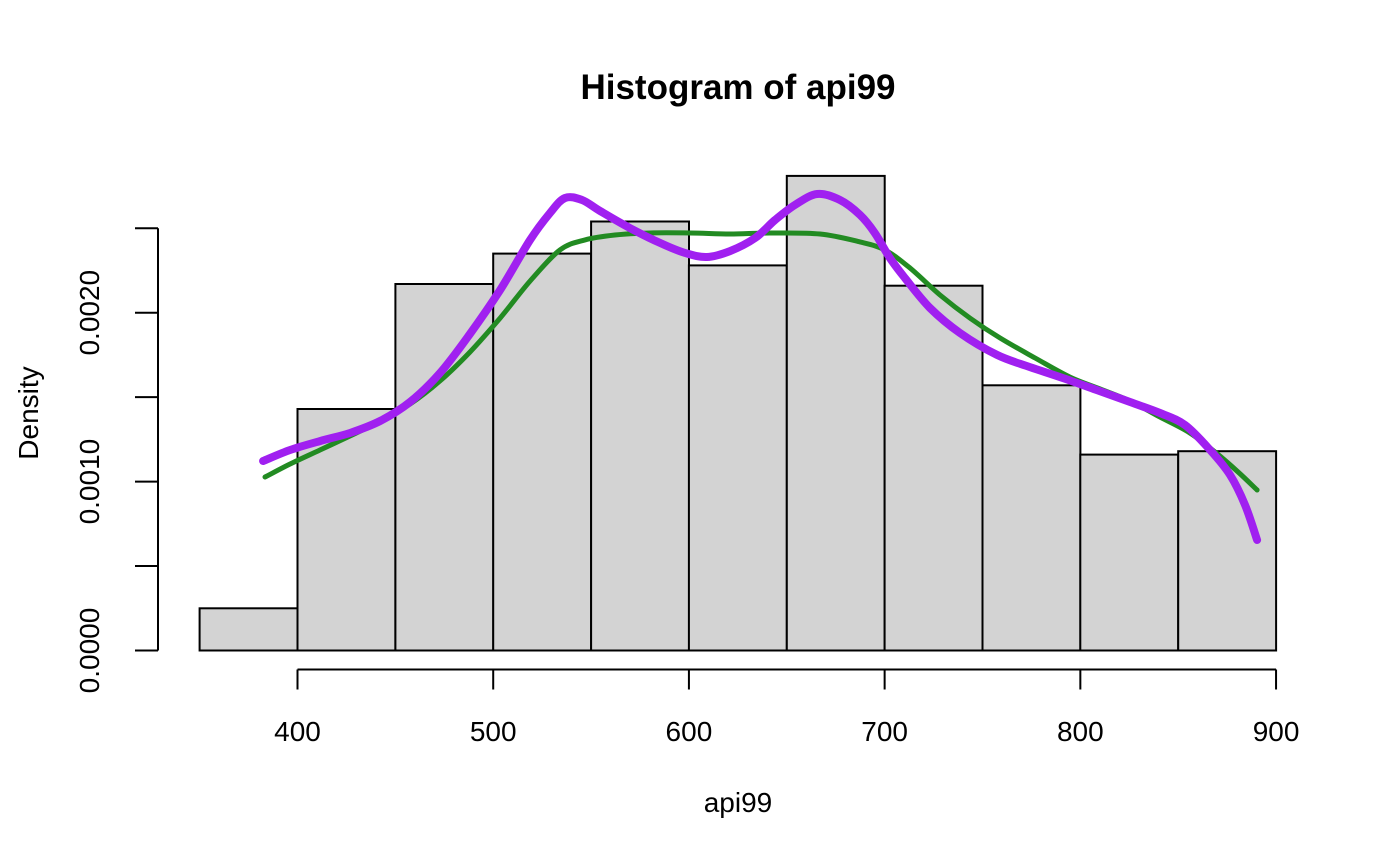 The height and width of the screenshot is (866, 1400). What do you see at coordinates (89, 313) in the screenshot?
I see `y-axis-tick-label: 0.0020` at bounding box center [89, 313].